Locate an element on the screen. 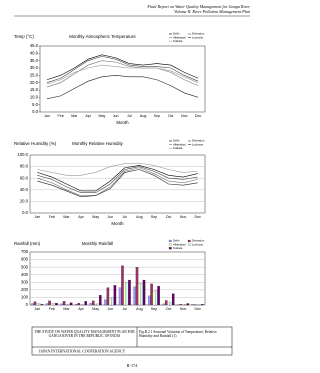 The height and width of the screenshot is (373, 320). legend-label: Lucknow is located at coordinates (198, 144).